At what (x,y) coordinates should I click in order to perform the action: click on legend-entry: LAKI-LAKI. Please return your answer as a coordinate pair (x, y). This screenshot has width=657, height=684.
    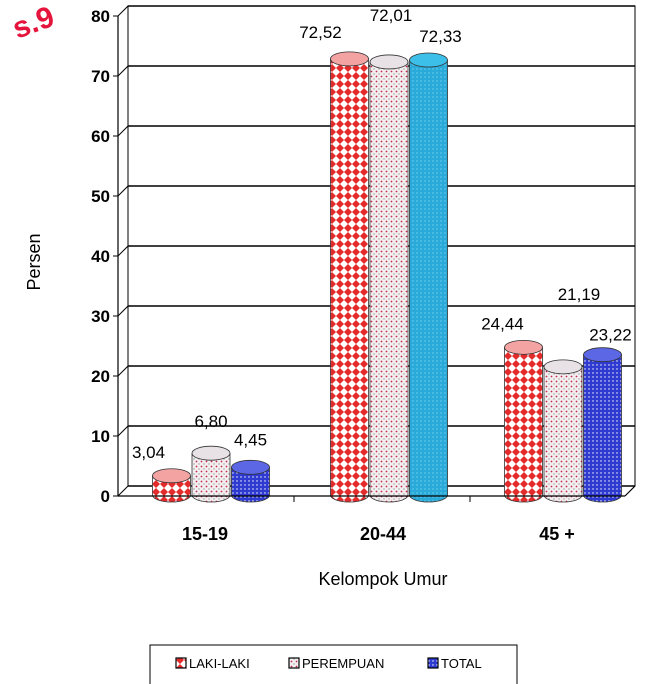
    Looking at the image, I should click on (212, 663).